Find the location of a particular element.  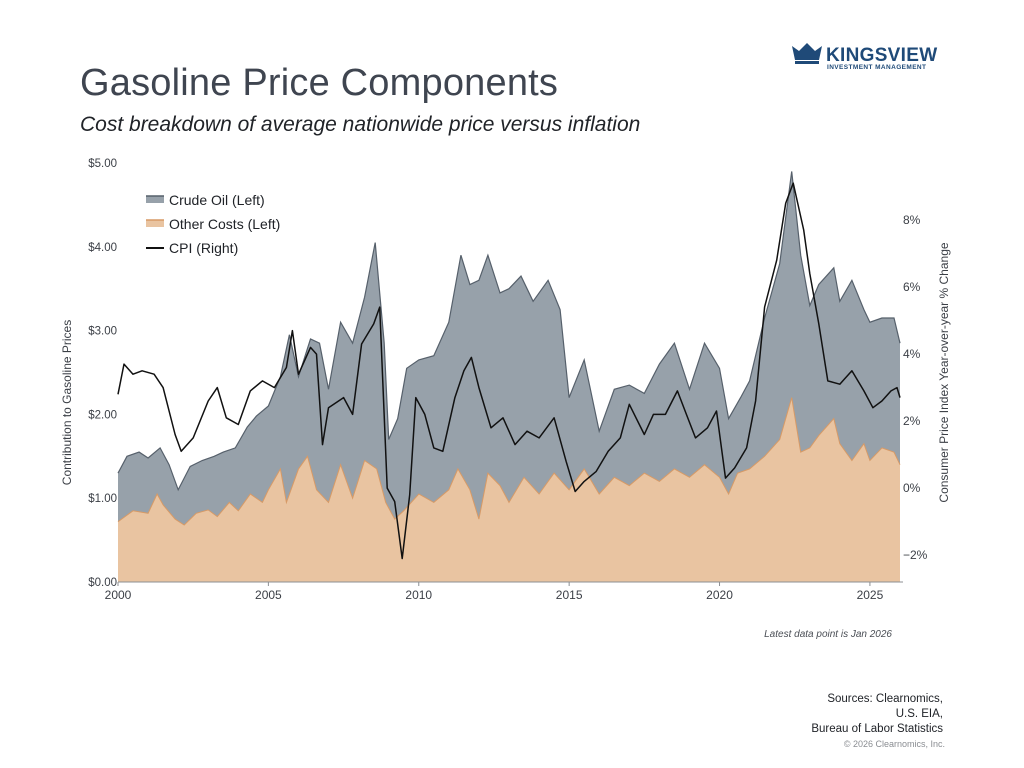

left-tick-label: $0.00 is located at coordinates (102, 583).